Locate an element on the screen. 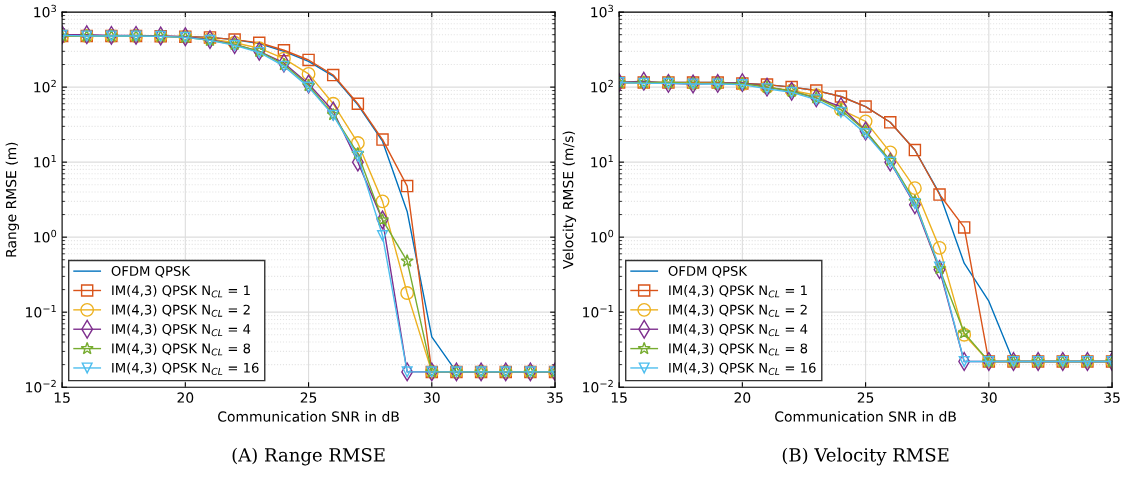 The image size is (1129, 484). text: (B) Velocity RMSE is located at coordinates (865, 456).